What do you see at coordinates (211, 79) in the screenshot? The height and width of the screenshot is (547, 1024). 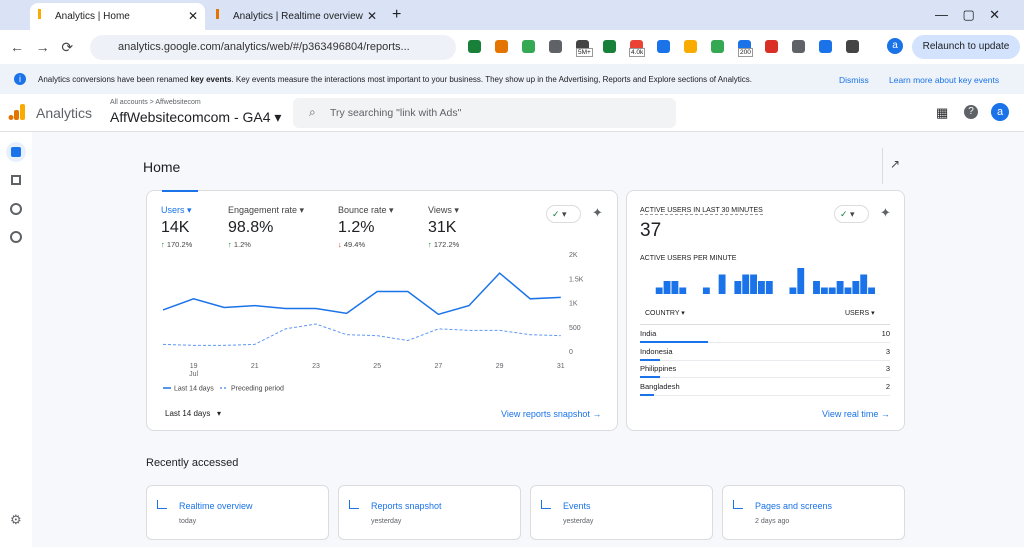 I see `banner-bold: key events` at bounding box center [211, 79].